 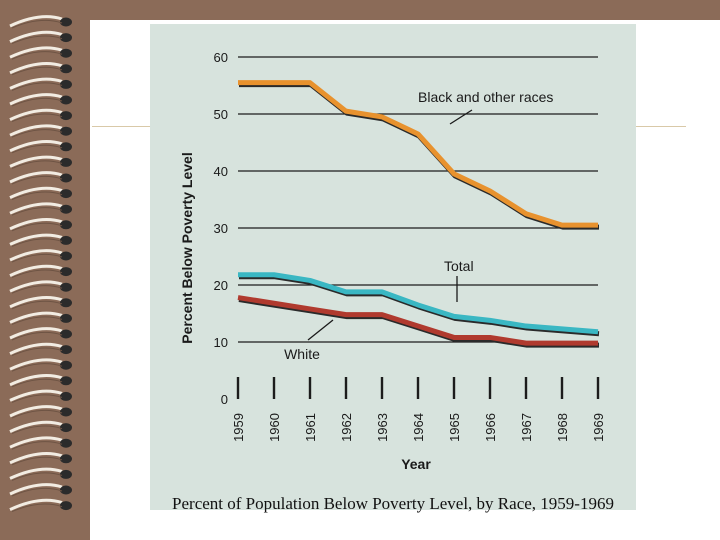 I want to click on annotation-leader-line, so click(x=461, y=117).